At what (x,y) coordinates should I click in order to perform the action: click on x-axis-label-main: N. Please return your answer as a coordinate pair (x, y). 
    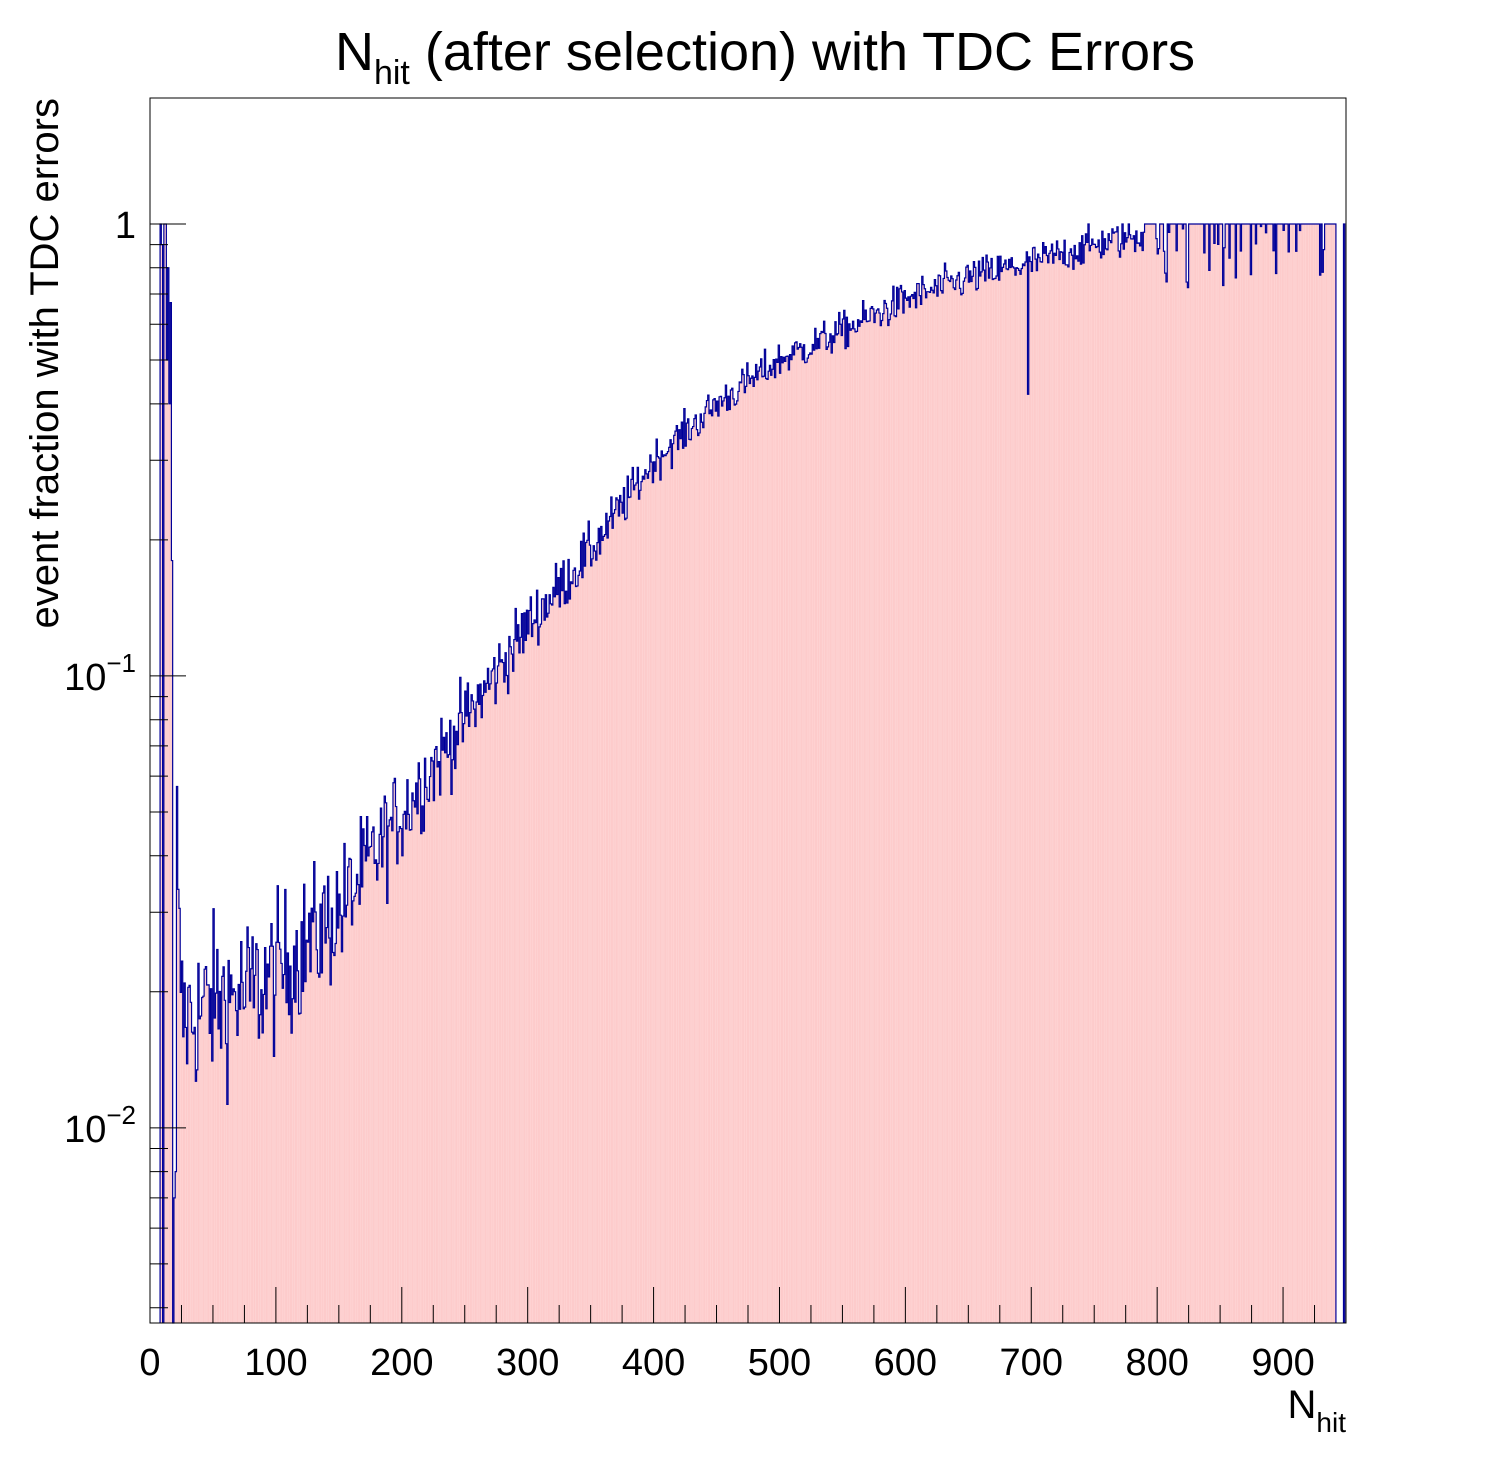
    Looking at the image, I should click on (1302, 1405).